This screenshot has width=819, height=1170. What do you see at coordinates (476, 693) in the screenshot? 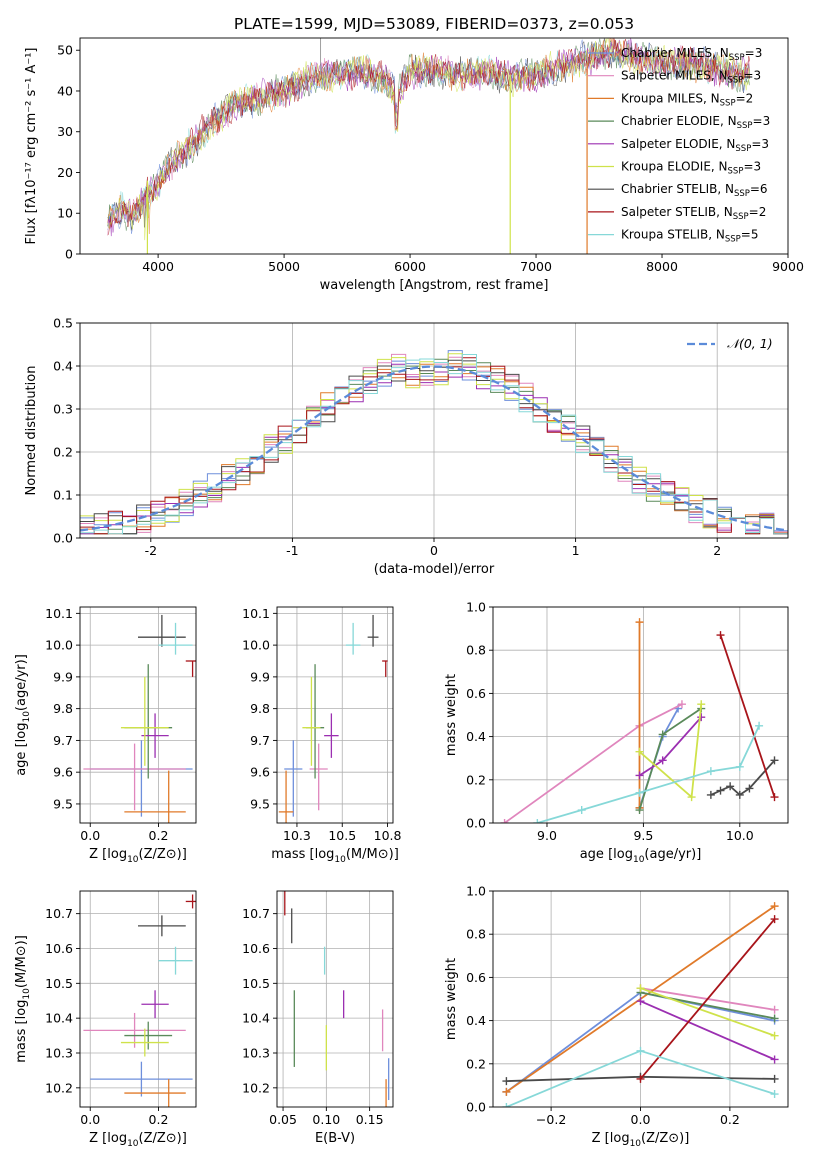
I see `y-tick-label: 0.6` at bounding box center [476, 693].